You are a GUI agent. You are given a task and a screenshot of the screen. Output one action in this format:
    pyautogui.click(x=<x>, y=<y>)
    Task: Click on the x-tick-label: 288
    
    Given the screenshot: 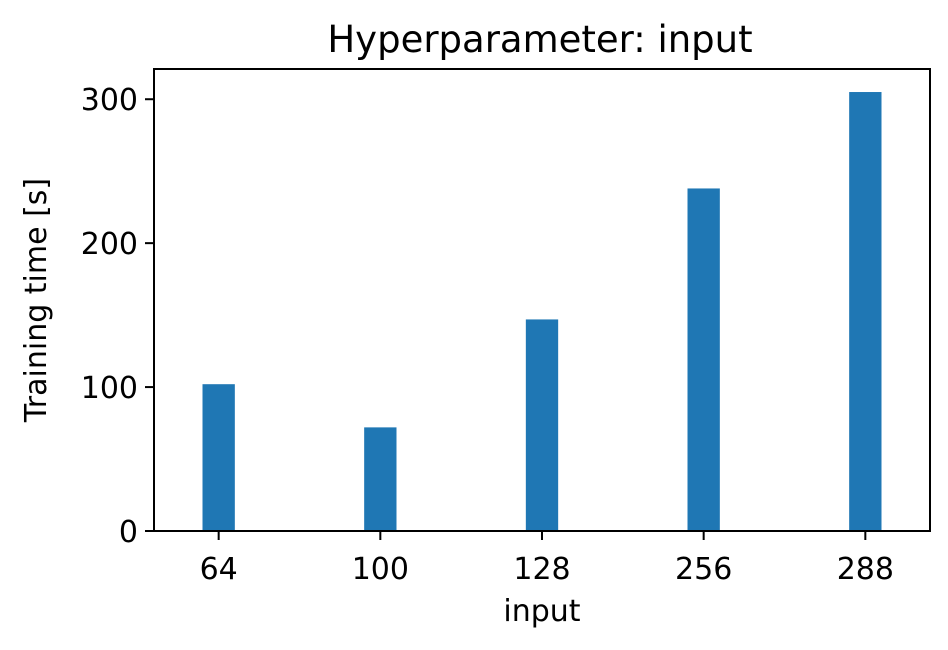 What is the action you would take?
    pyautogui.click(x=865, y=569)
    